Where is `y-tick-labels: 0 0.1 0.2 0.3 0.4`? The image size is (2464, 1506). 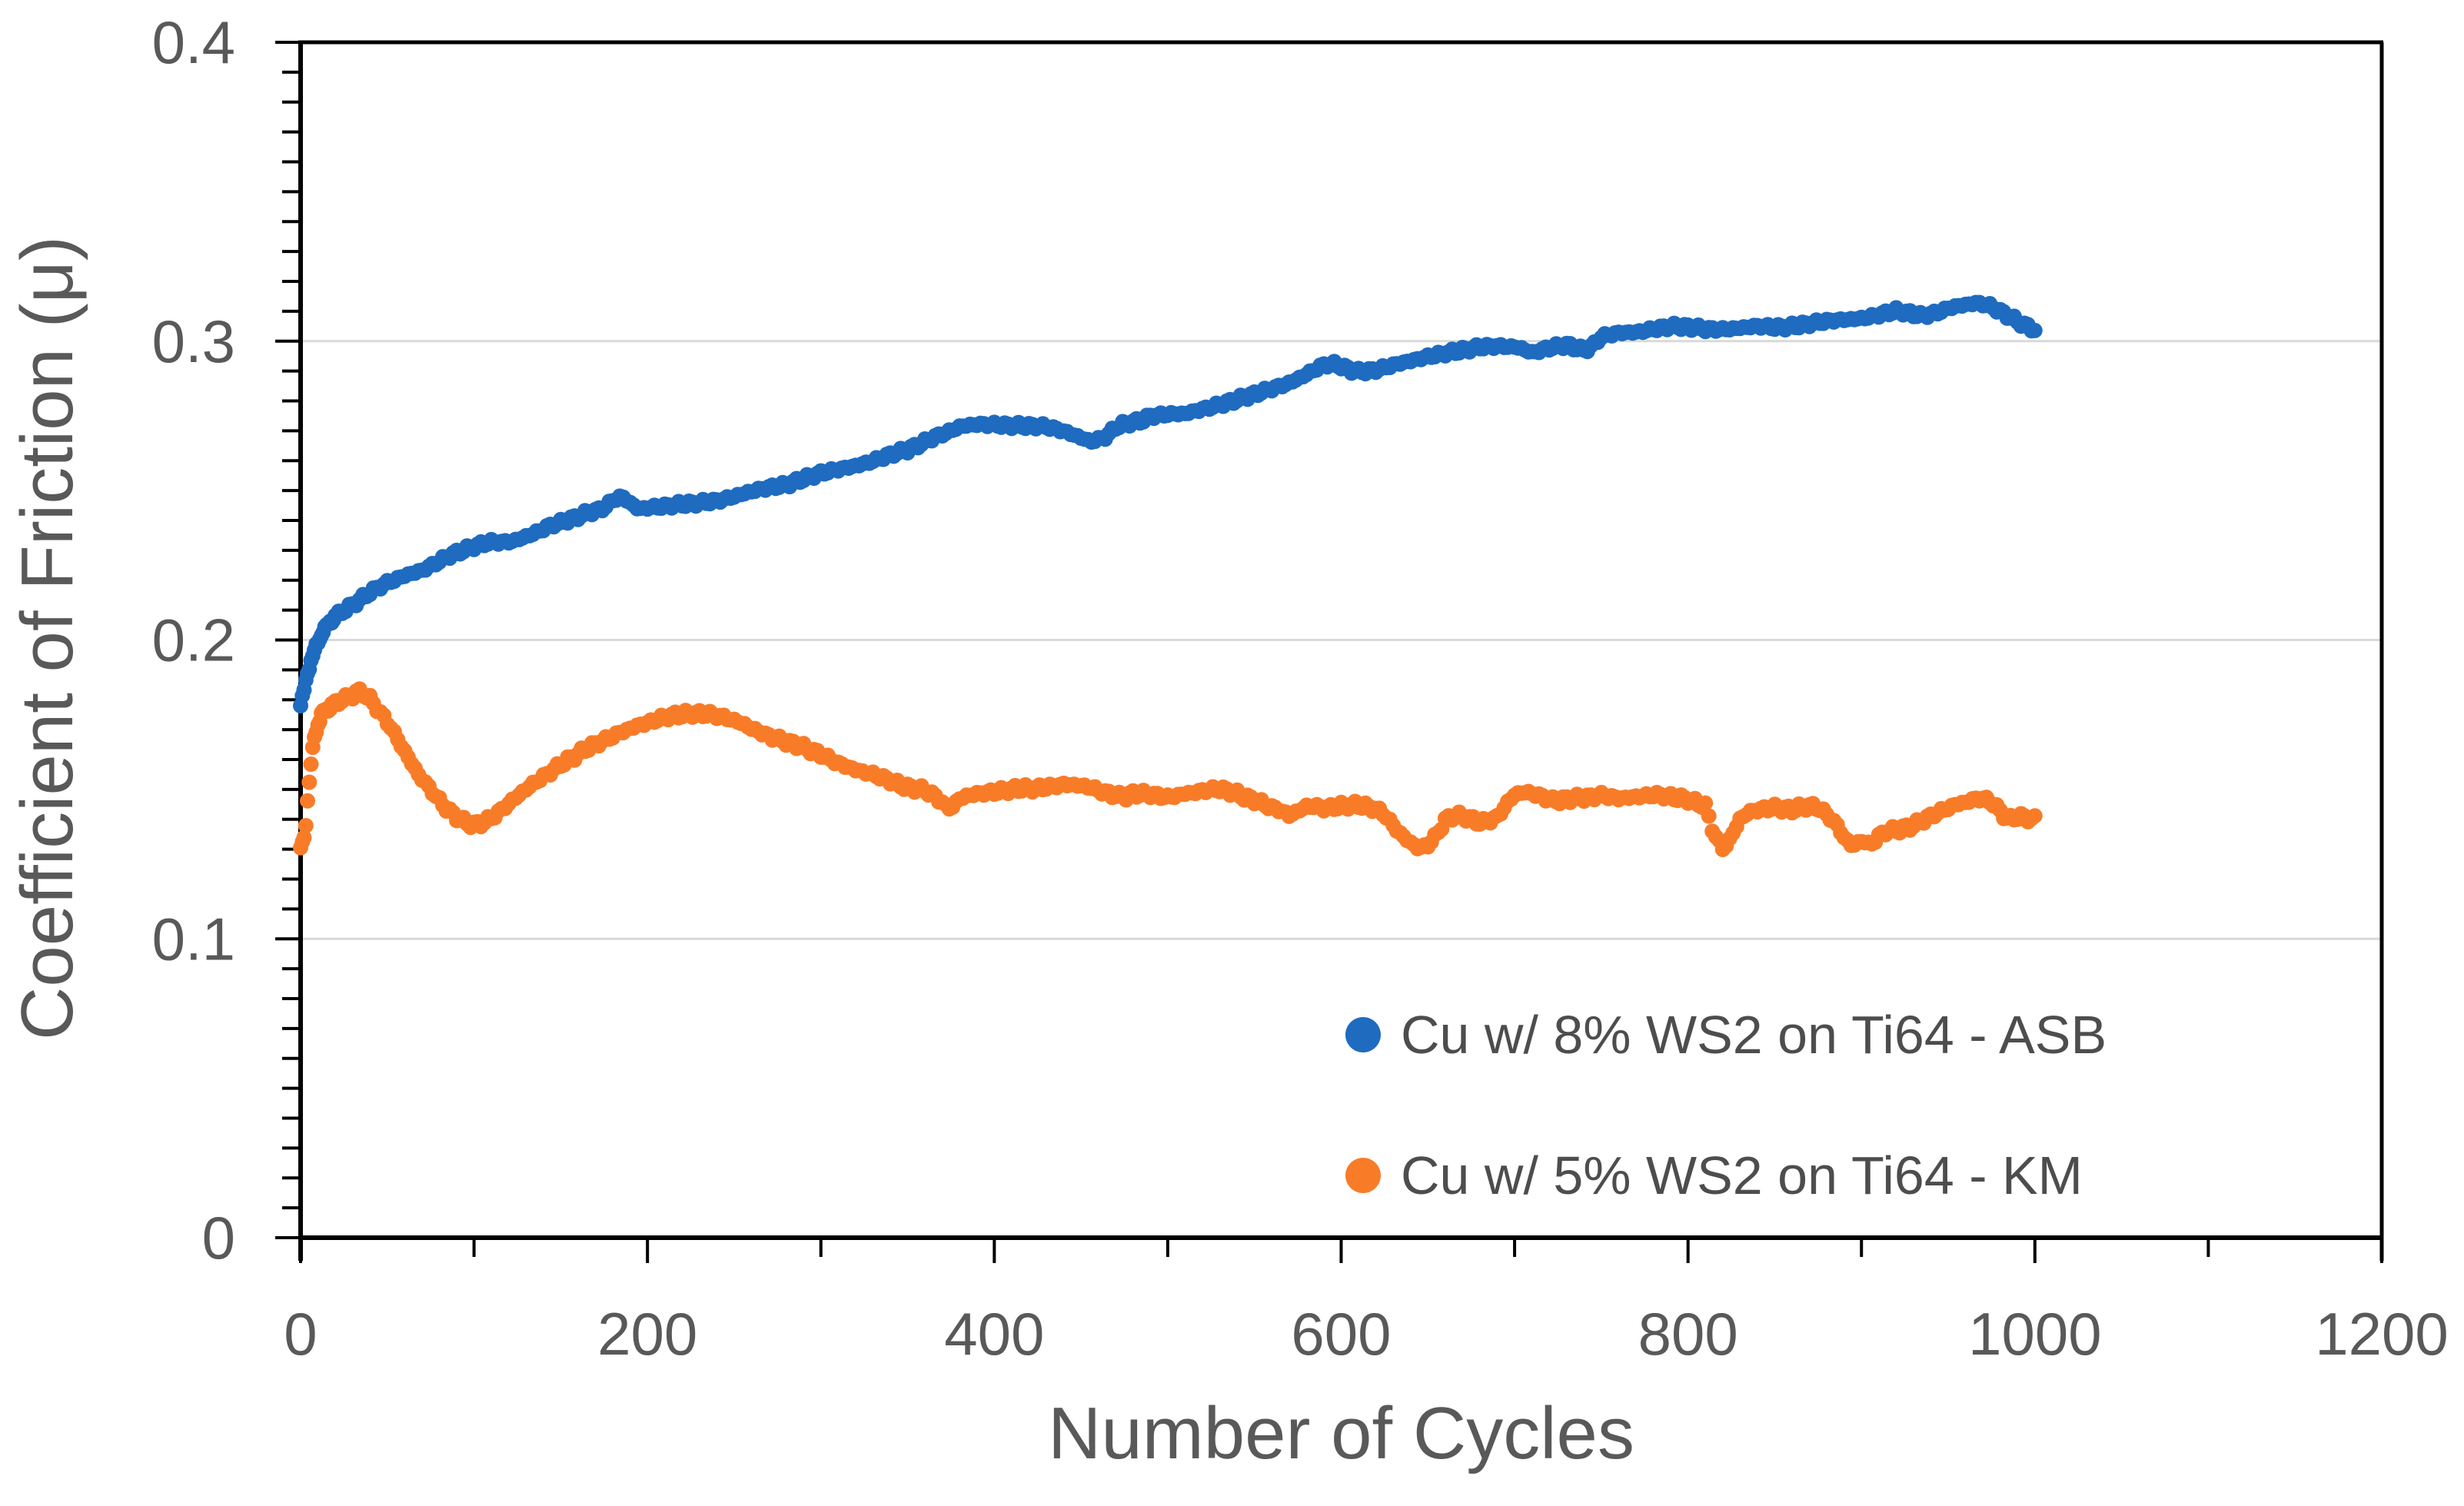 y-tick-labels: 0 0.1 0.2 0.3 0.4 is located at coordinates (193, 640).